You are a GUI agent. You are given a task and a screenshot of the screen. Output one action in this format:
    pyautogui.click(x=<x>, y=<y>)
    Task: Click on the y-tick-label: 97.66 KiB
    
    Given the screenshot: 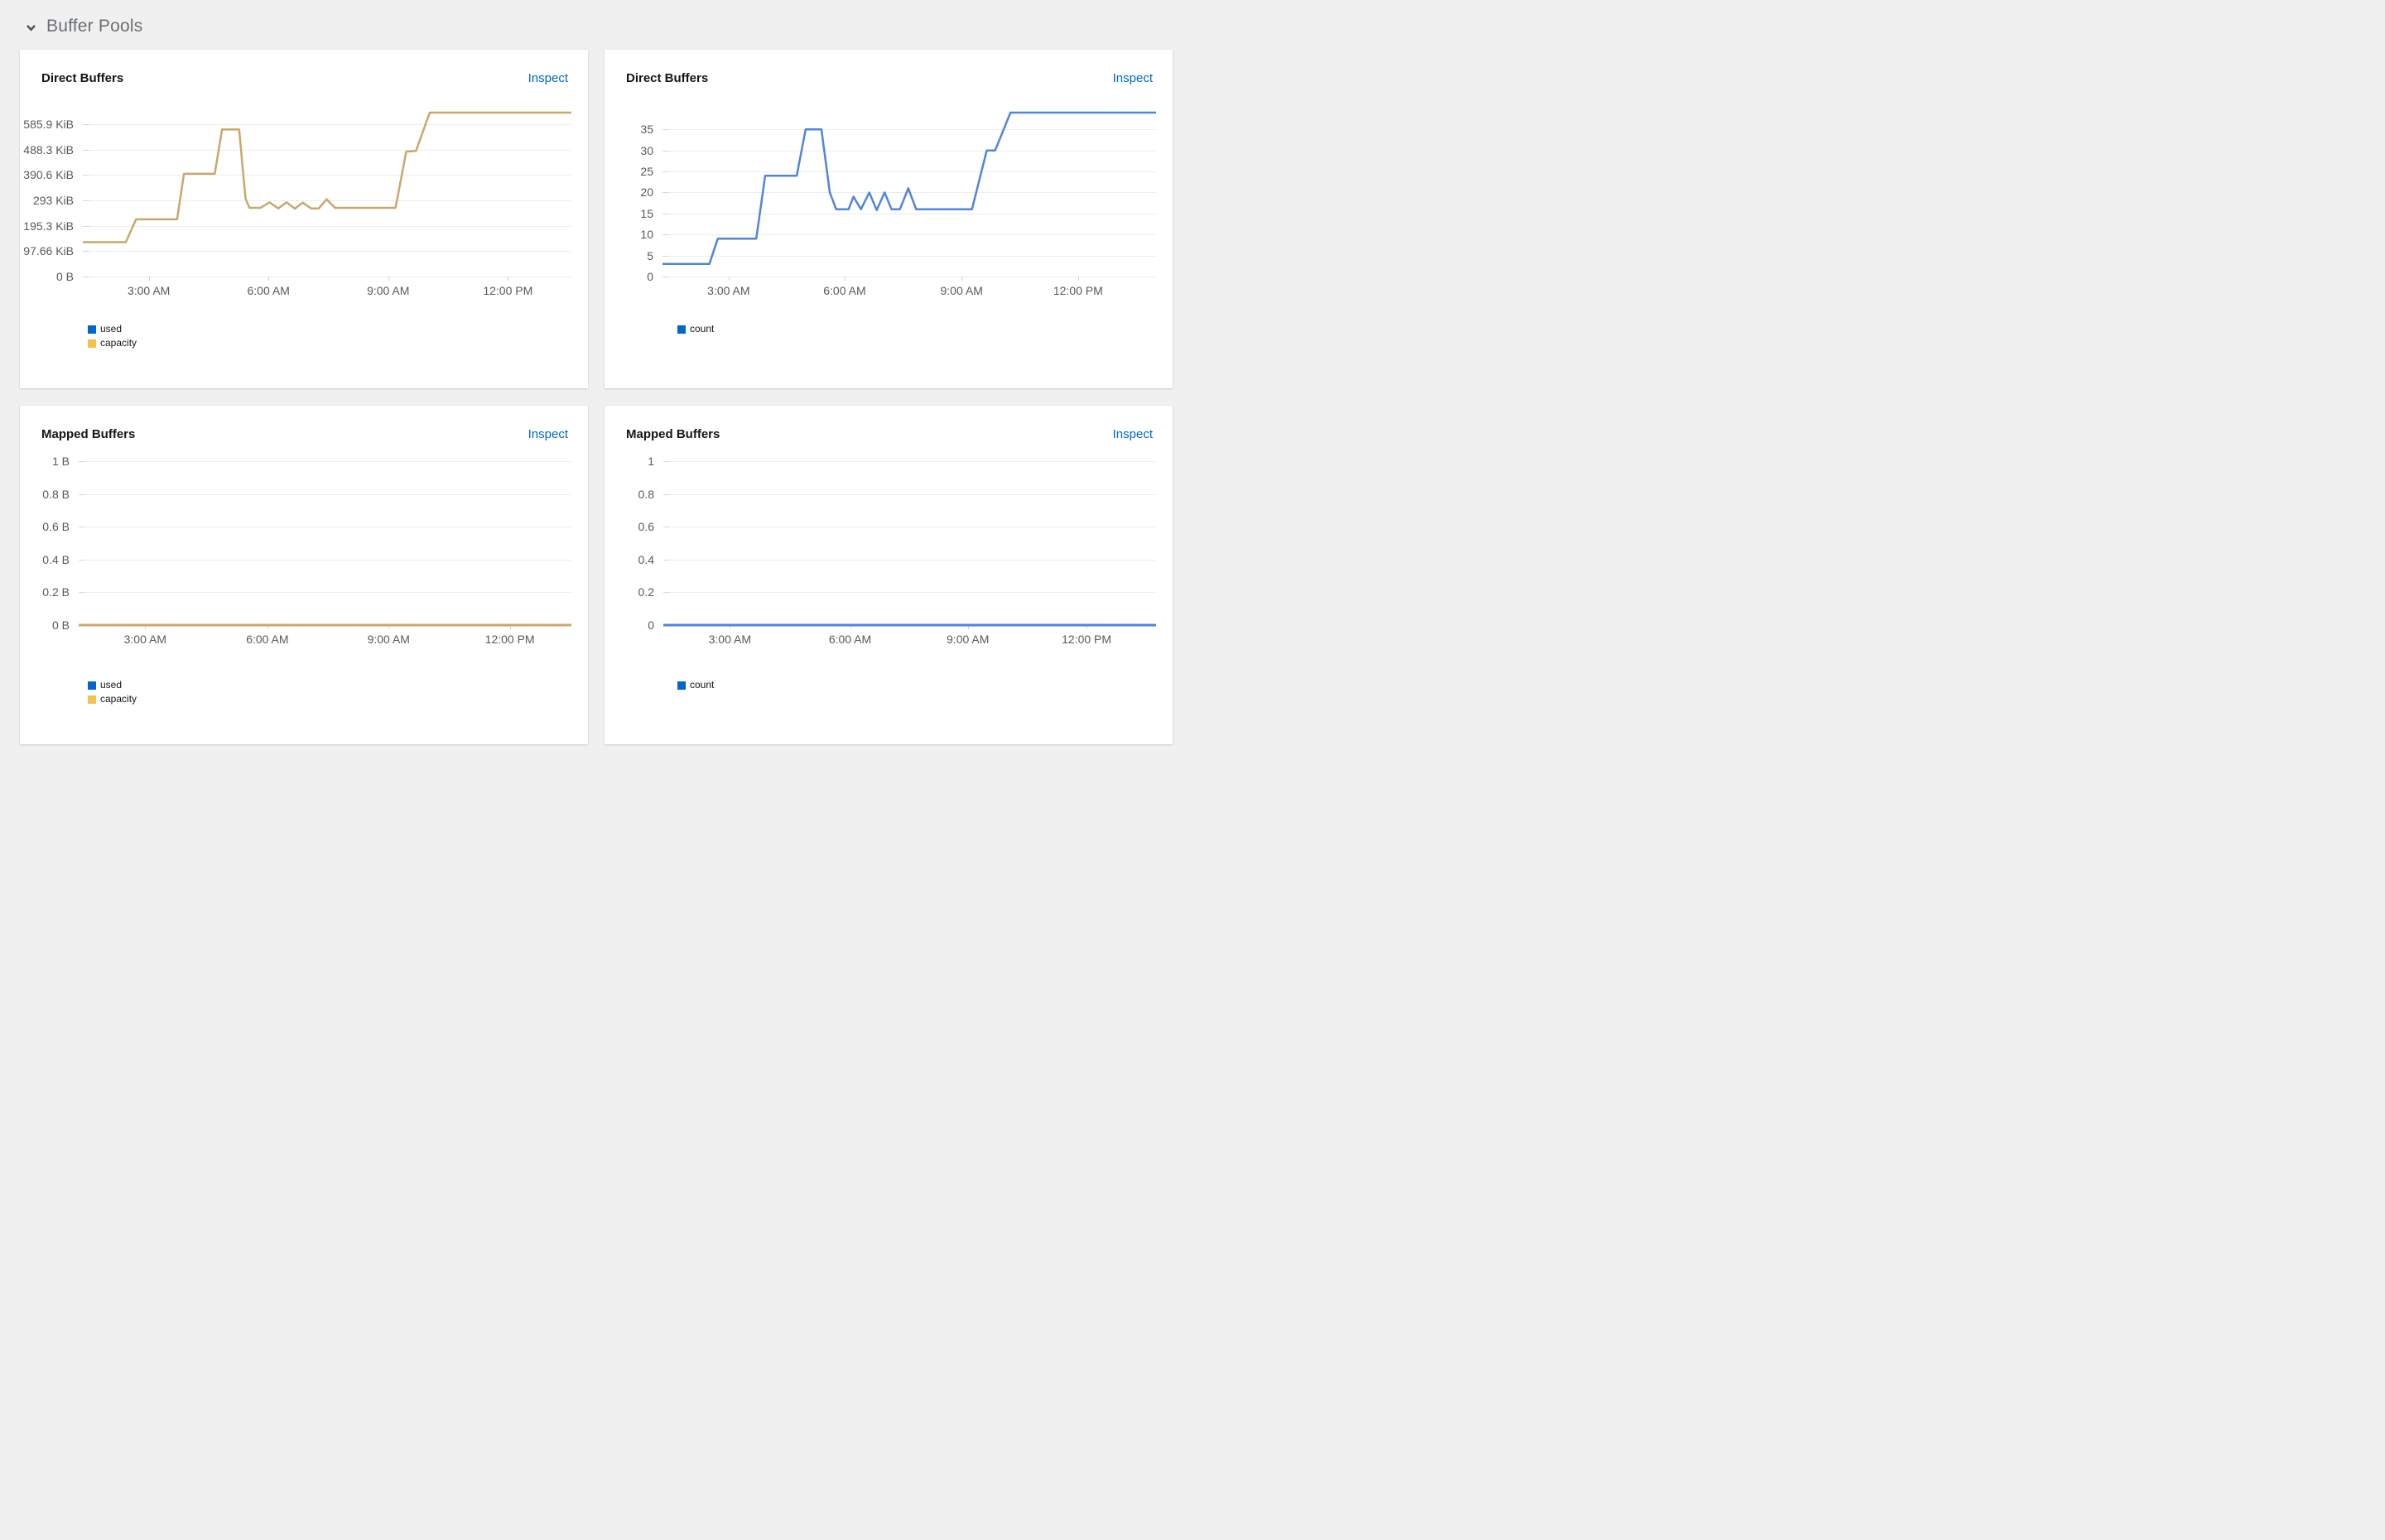 What is the action you would take?
    pyautogui.click(x=48, y=251)
    